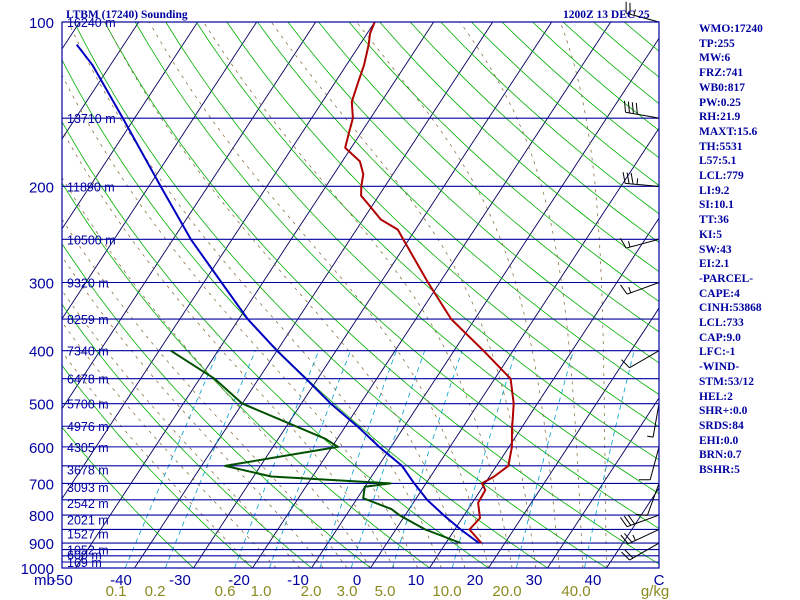 The image size is (800, 600). I want to click on index-item: EI:2.1, so click(714, 264).